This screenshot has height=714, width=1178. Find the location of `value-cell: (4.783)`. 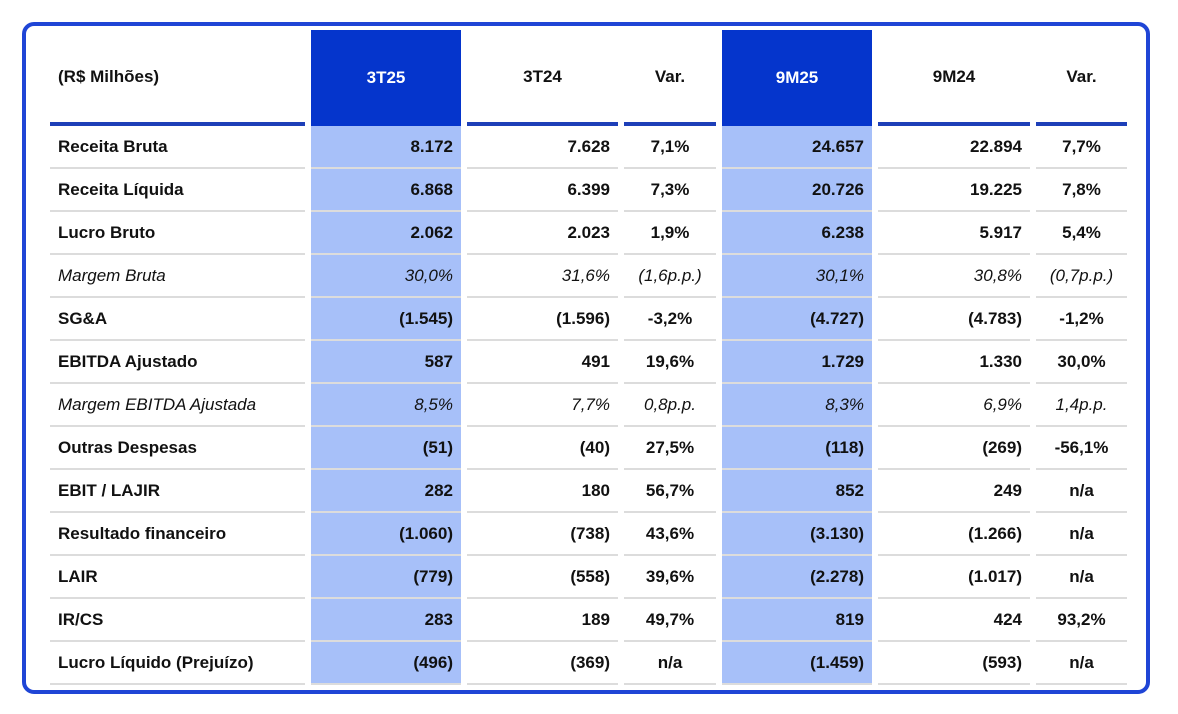

value-cell: (4.783) is located at coordinates (954, 319).